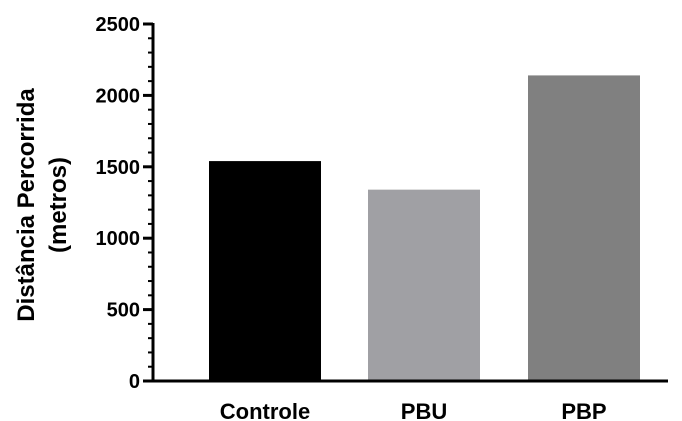  I want to click on bar-pbu, so click(424, 285).